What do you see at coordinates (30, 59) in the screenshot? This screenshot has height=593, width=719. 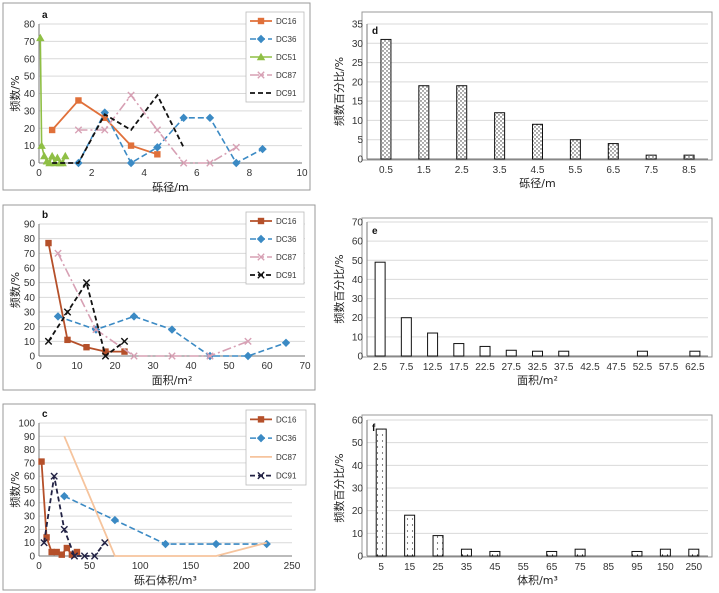 I see `y-tick-label: 60` at bounding box center [30, 59].